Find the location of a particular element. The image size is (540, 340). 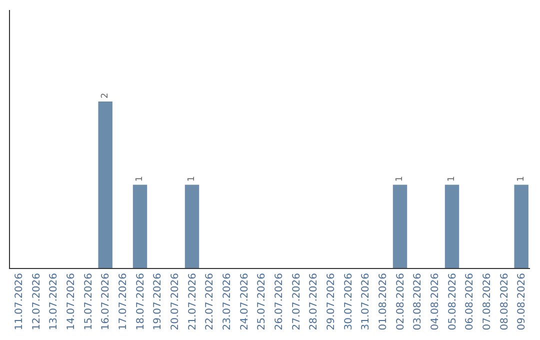

x-tick-label: 01.08.2026 is located at coordinates (383, 301).